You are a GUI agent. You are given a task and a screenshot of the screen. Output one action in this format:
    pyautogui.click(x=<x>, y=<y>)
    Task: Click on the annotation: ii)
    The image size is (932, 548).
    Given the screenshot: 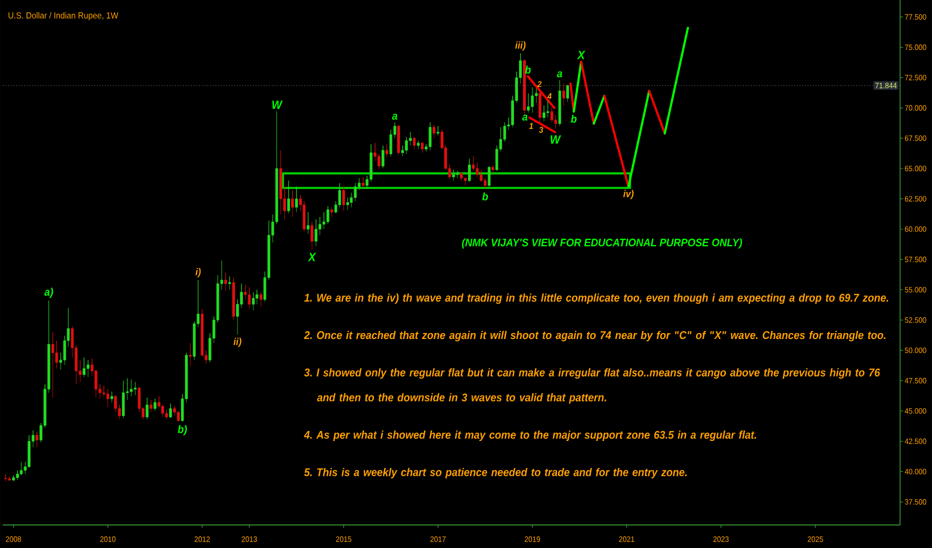 What is the action you would take?
    pyautogui.click(x=238, y=342)
    